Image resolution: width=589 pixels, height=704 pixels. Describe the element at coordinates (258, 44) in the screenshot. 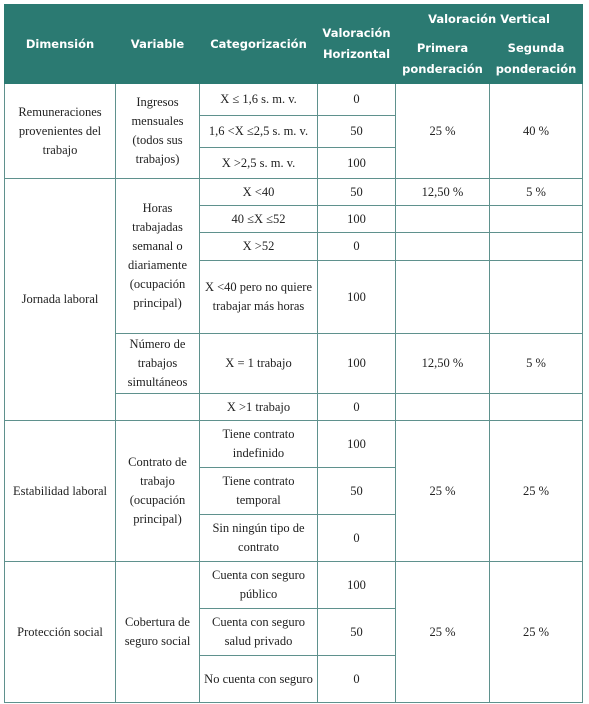

I see `header-cell: Categorización` at that location.